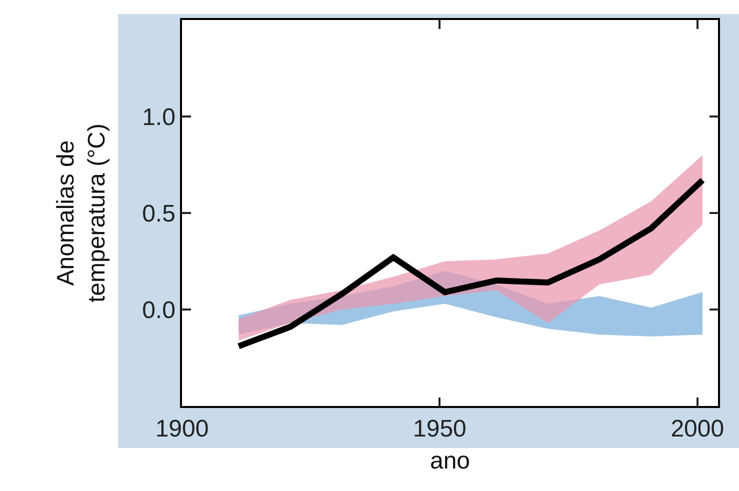 The width and height of the screenshot is (739, 491). What do you see at coordinates (81, 213) in the screenshot?
I see `y-axis-title: Anomalias de temperatura (°C)` at bounding box center [81, 213].